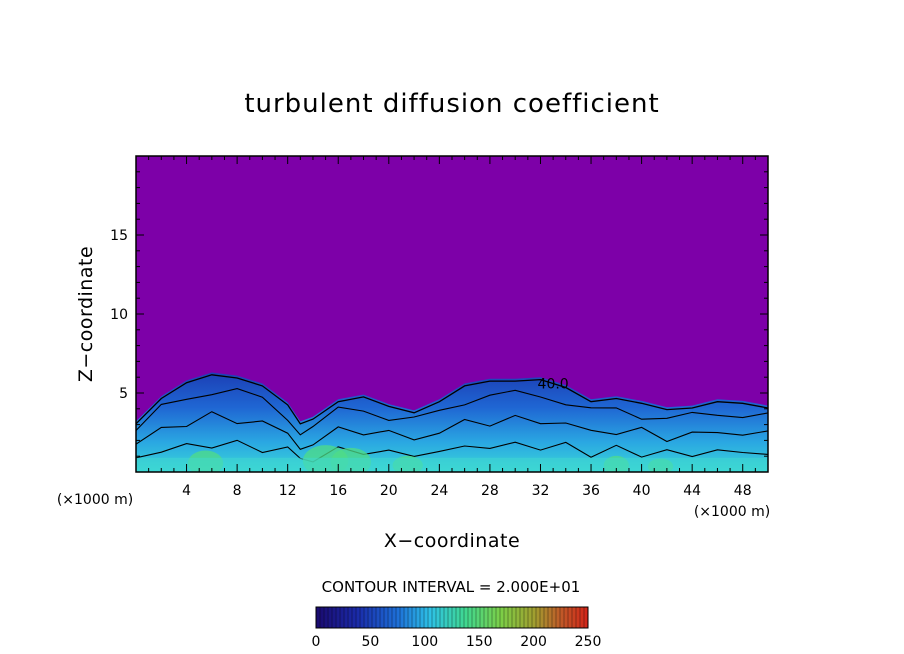 The image size is (904, 654). What do you see at coordinates (288, 491) in the screenshot?
I see `x-tick-label: 12` at bounding box center [288, 491].